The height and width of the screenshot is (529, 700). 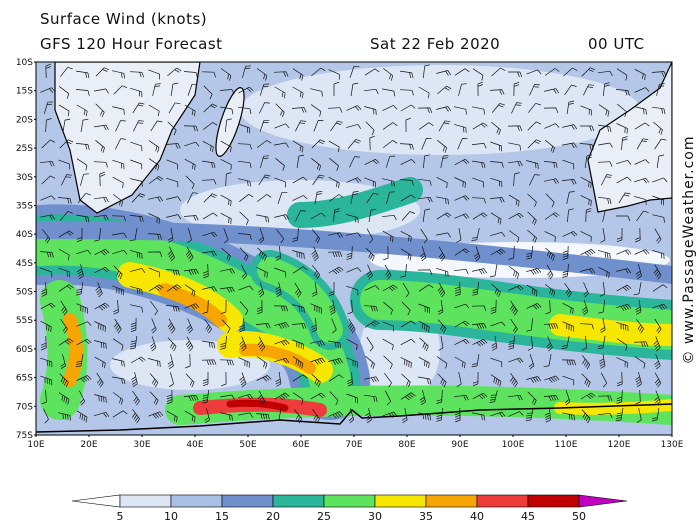 I want to click on colorbar-label: 5, so click(x=120, y=516).